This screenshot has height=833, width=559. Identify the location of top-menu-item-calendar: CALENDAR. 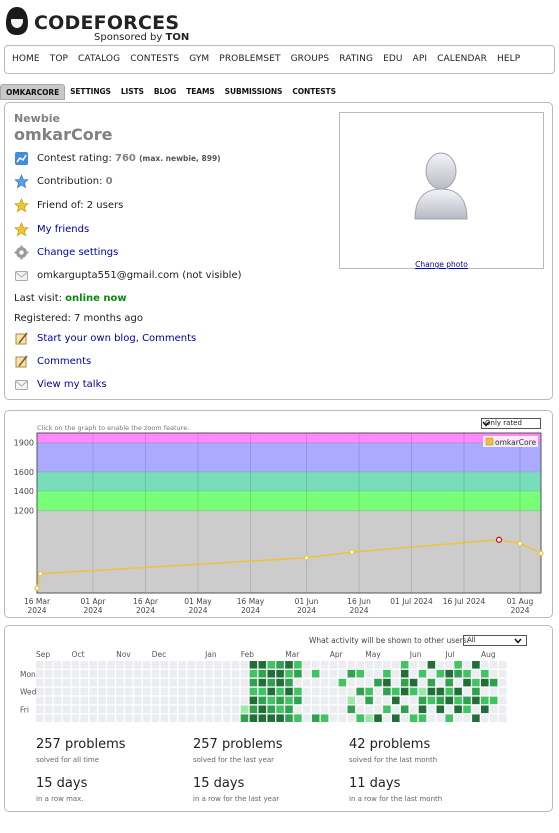
(462, 59).